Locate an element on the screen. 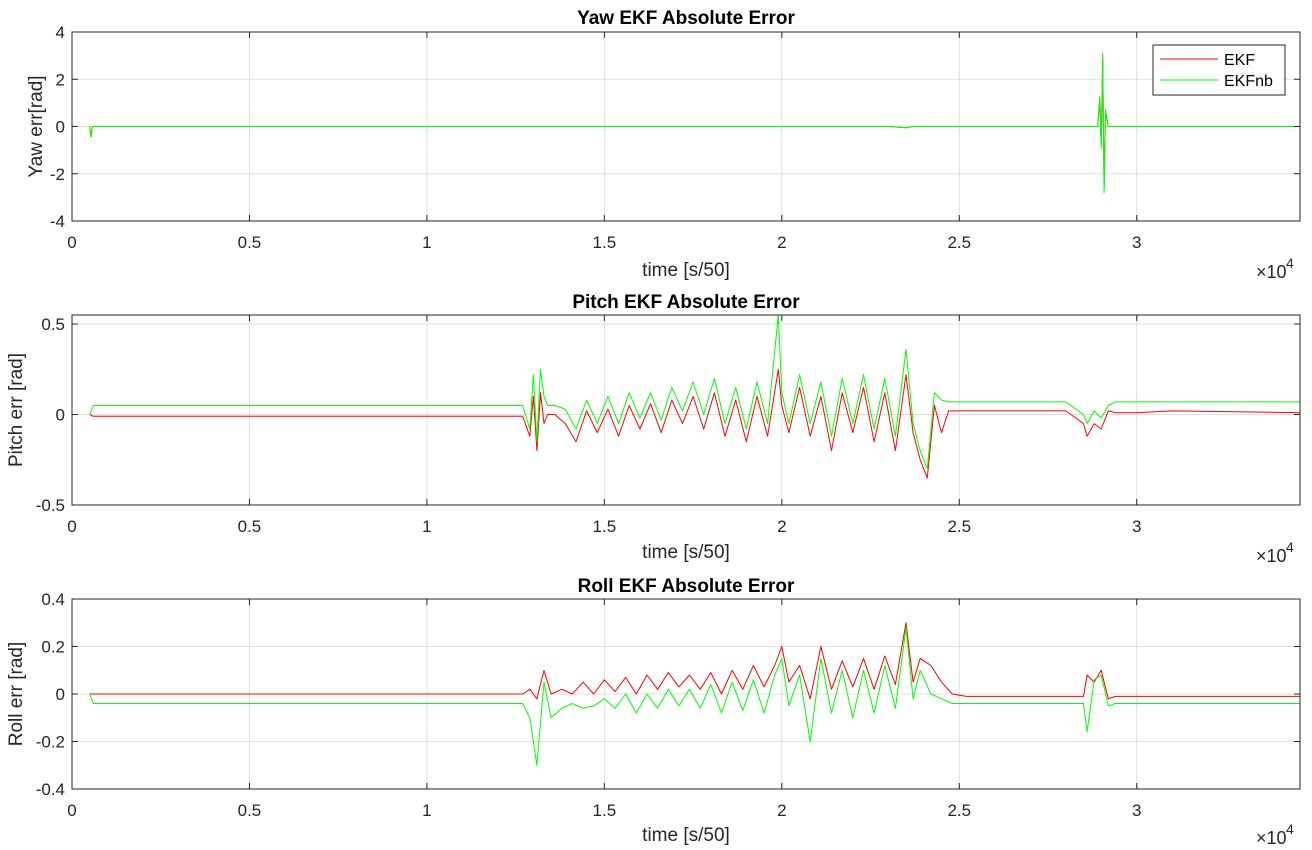 The height and width of the screenshot is (850, 1312). legend-box is located at coordinates (1219, 70).